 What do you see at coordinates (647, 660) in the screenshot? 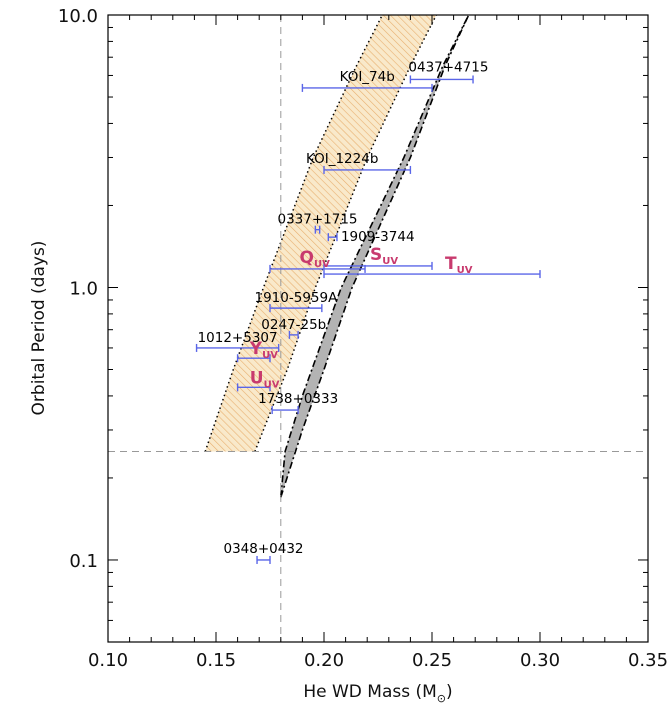
I see `x-tick-label: 0.35` at bounding box center [647, 660].